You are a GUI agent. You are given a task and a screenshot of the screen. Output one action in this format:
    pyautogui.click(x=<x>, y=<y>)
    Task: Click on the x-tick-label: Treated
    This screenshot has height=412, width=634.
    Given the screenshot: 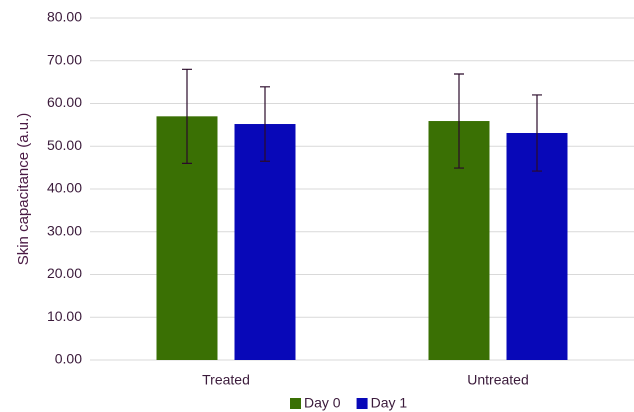 What is the action you would take?
    pyautogui.click(x=226, y=380)
    